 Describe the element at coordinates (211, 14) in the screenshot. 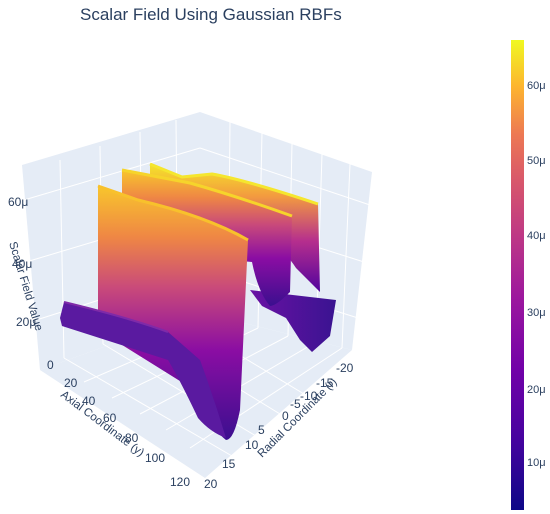

I see `chart-title: Scalar Field Using Gaussian RBFs` at that location.